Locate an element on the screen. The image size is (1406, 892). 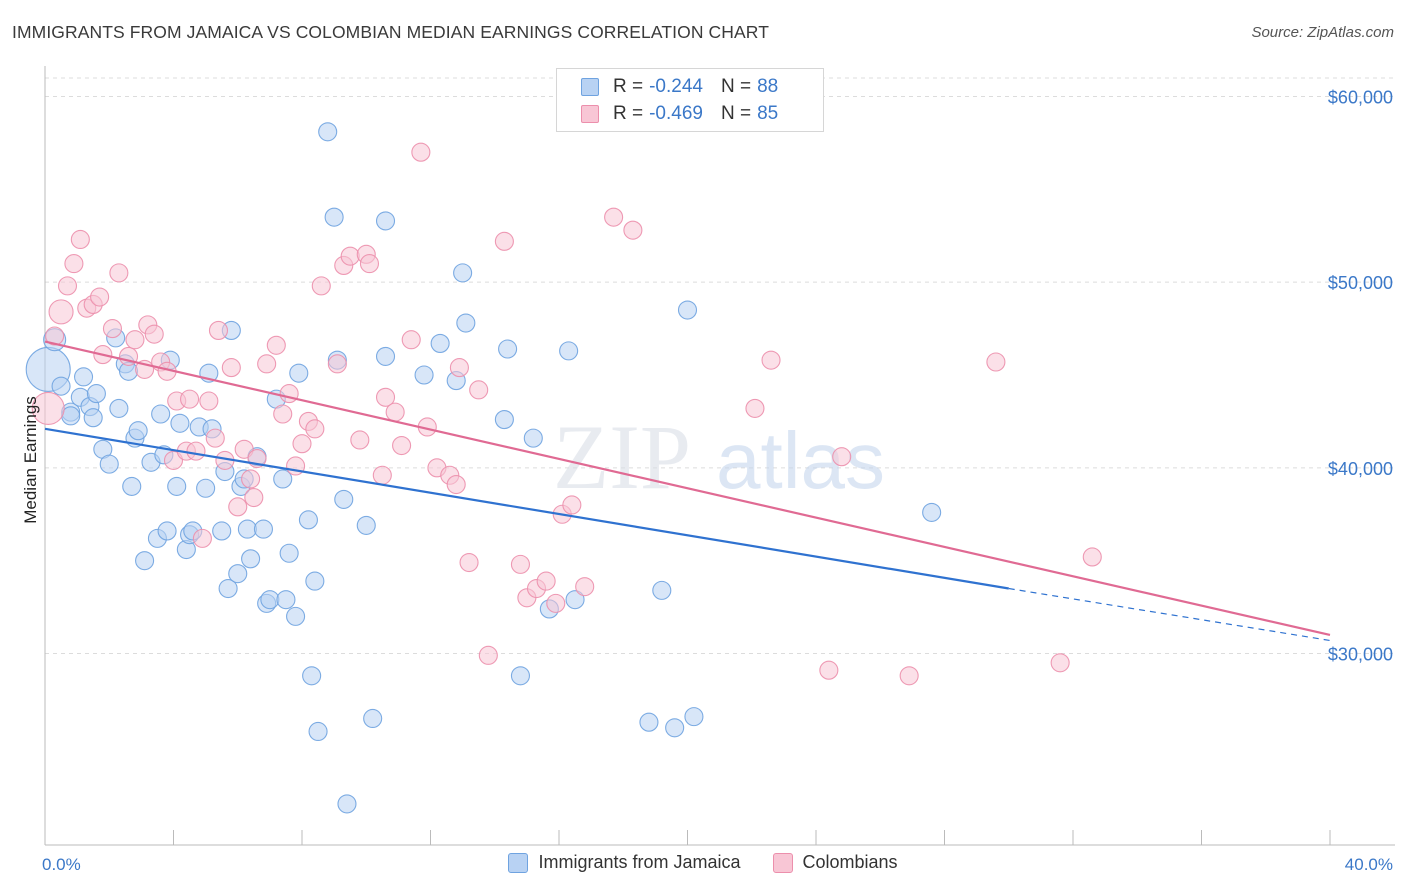
legend-item-jamaica: Immigrants from Jamaica is located at coordinates (624, 862).